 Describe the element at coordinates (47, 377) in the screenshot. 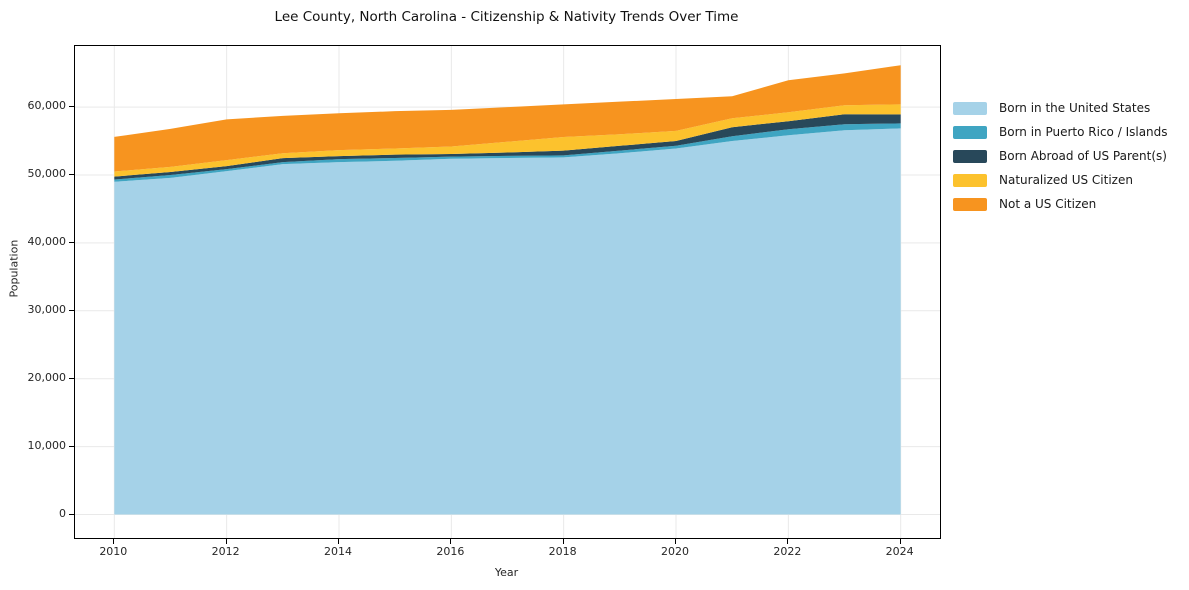

I see `y-tick-label: 20,000` at that location.